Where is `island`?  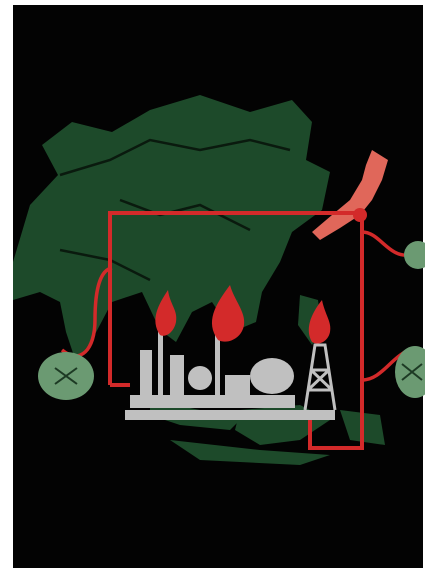 island is located at coordinates (250, 452).